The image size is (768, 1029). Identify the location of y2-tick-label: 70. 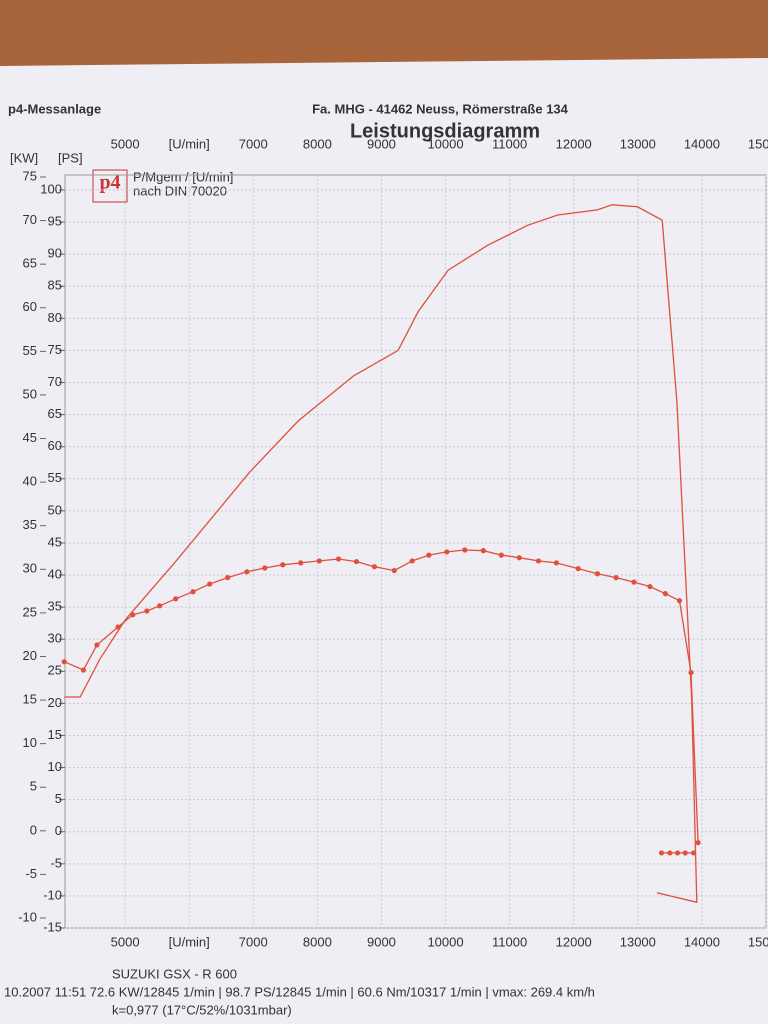
(30, 219).